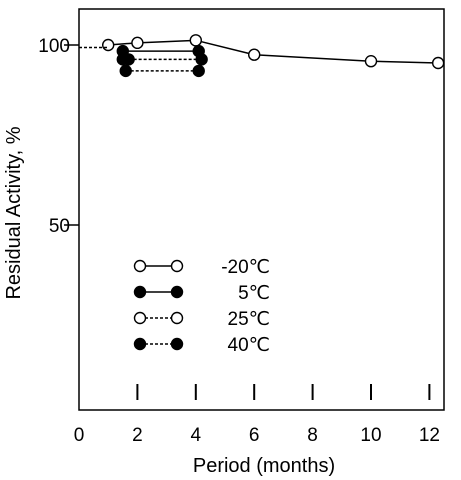  I want to click on legend: -20℃ 5℃ 25℃ 40℃, so click(201, 306).